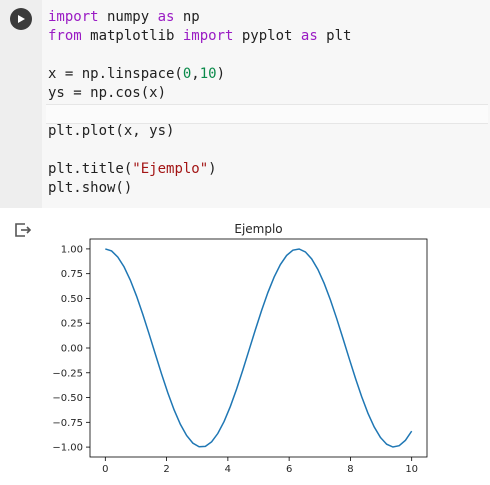 The width and height of the screenshot is (490, 485). What do you see at coordinates (208, 74) in the screenshot?
I see `code-token: 10` at bounding box center [208, 74].